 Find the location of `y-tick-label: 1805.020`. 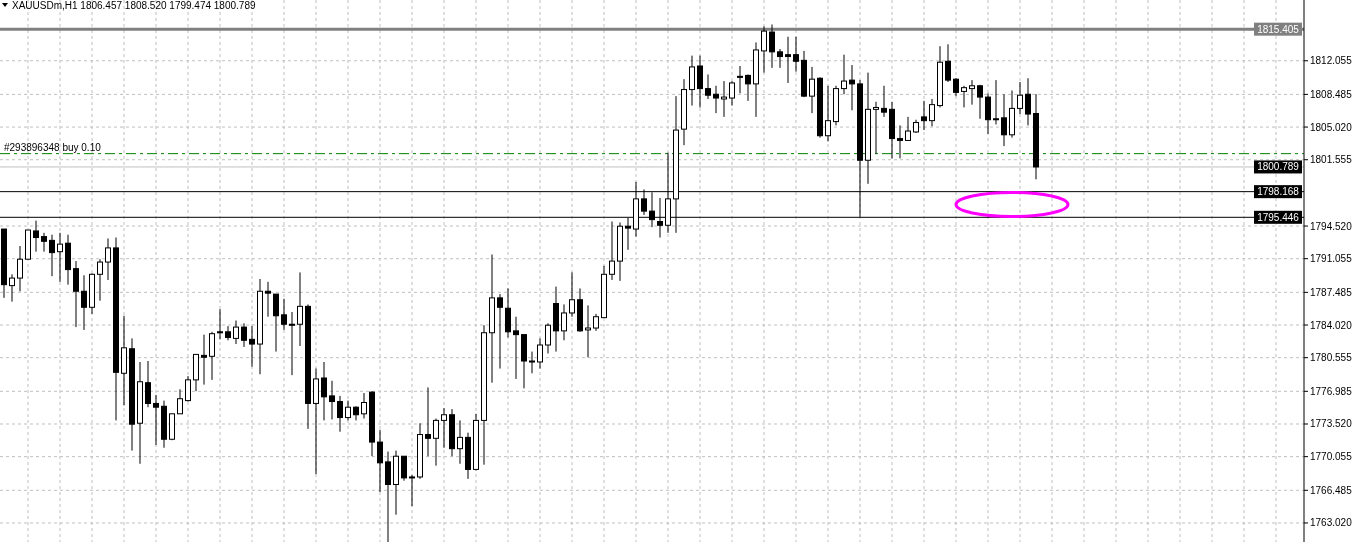

y-tick-label: 1805.020 is located at coordinates (1331, 127).